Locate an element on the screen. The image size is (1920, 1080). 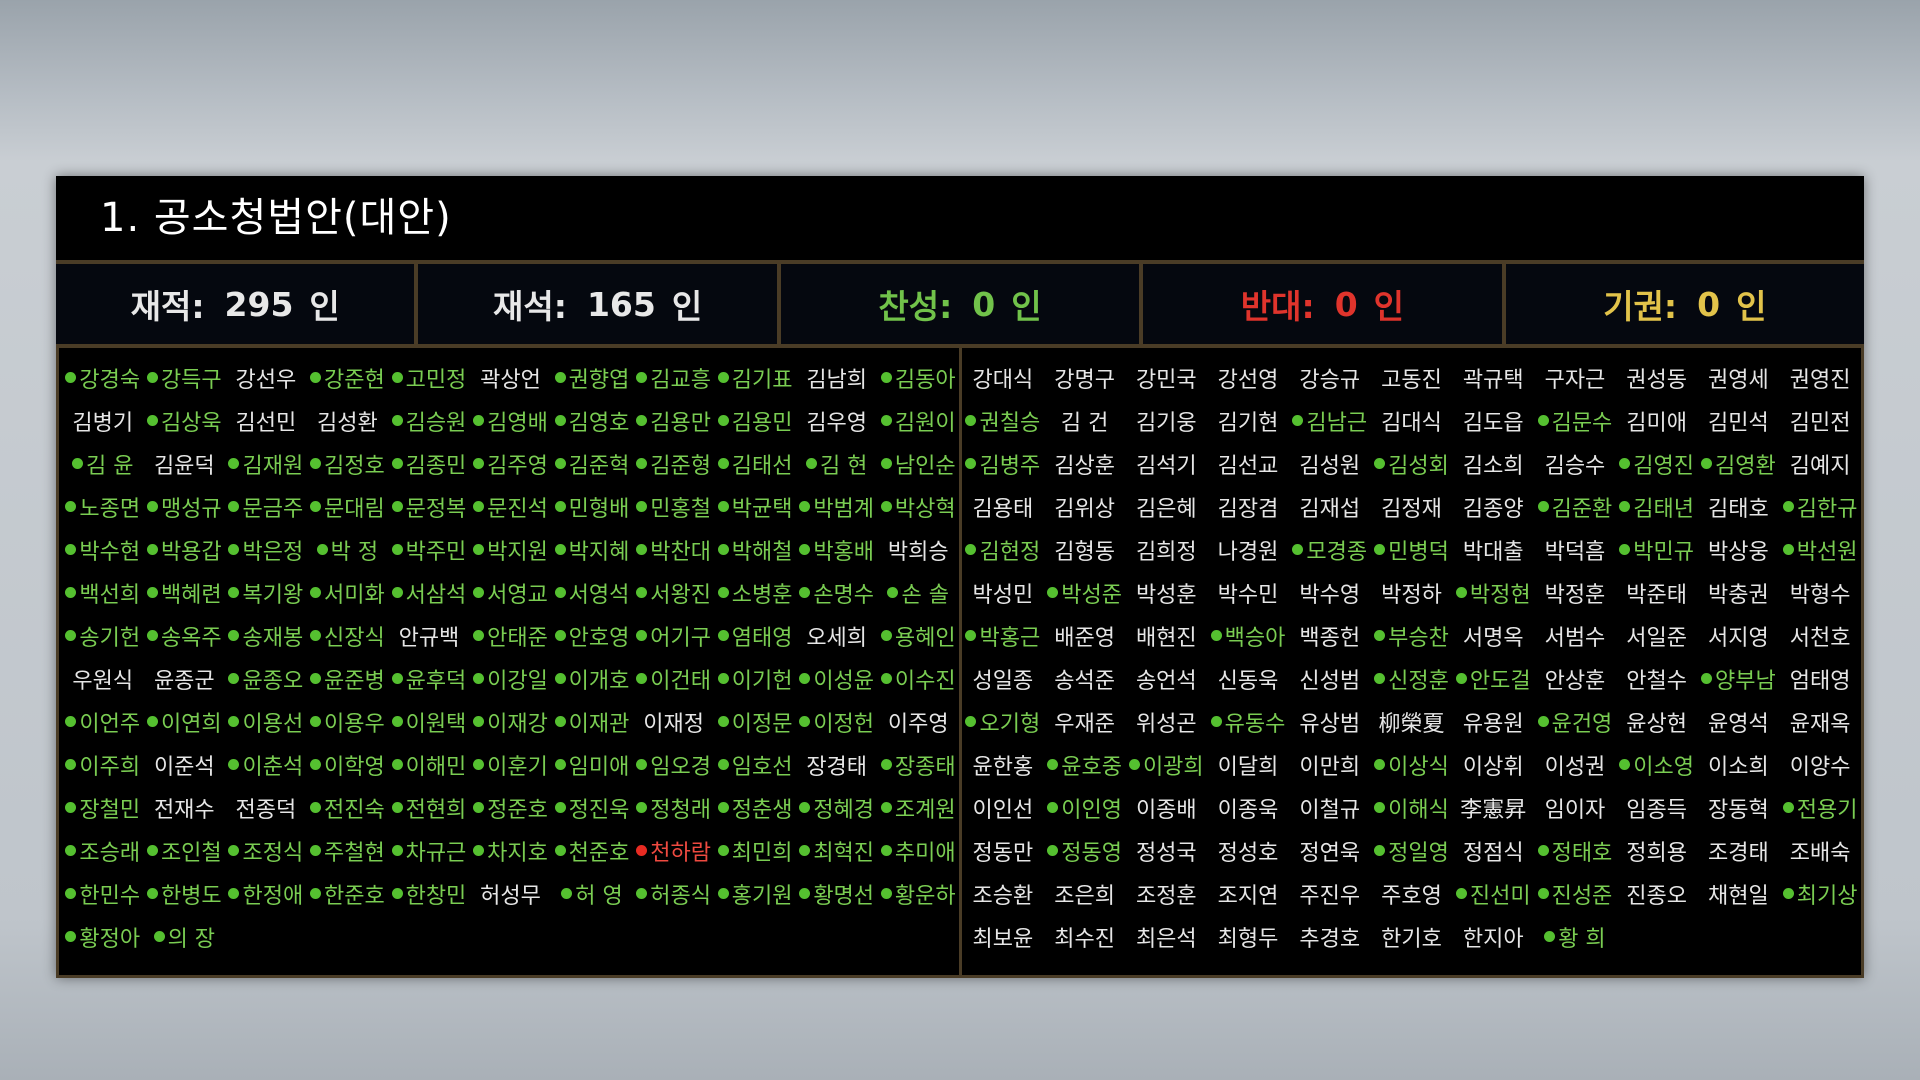
member-cell: 백종헌 is located at coordinates (1330, 635).